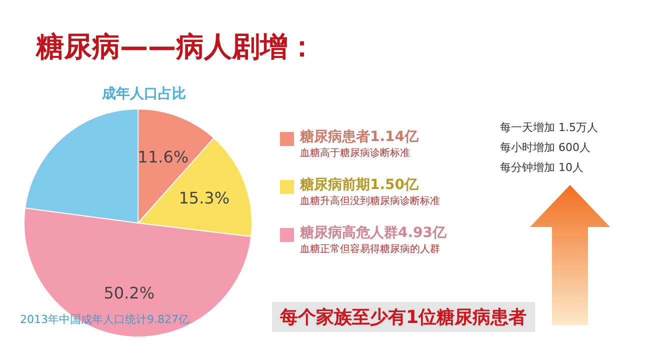  What do you see at coordinates (144, 94) in the screenshot?
I see `chart-subtitle: 成年人口占比` at bounding box center [144, 94].